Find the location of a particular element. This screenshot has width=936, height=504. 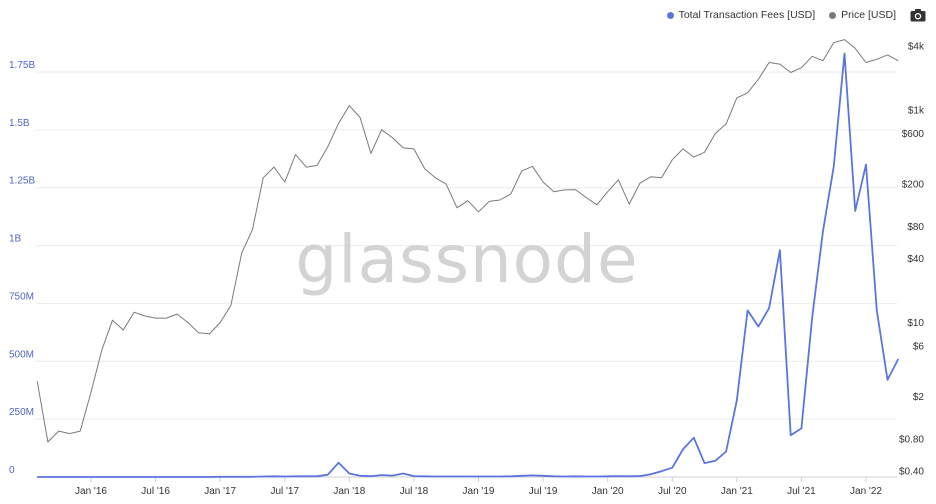

y-right-tick-label: $6 is located at coordinates (919, 347).